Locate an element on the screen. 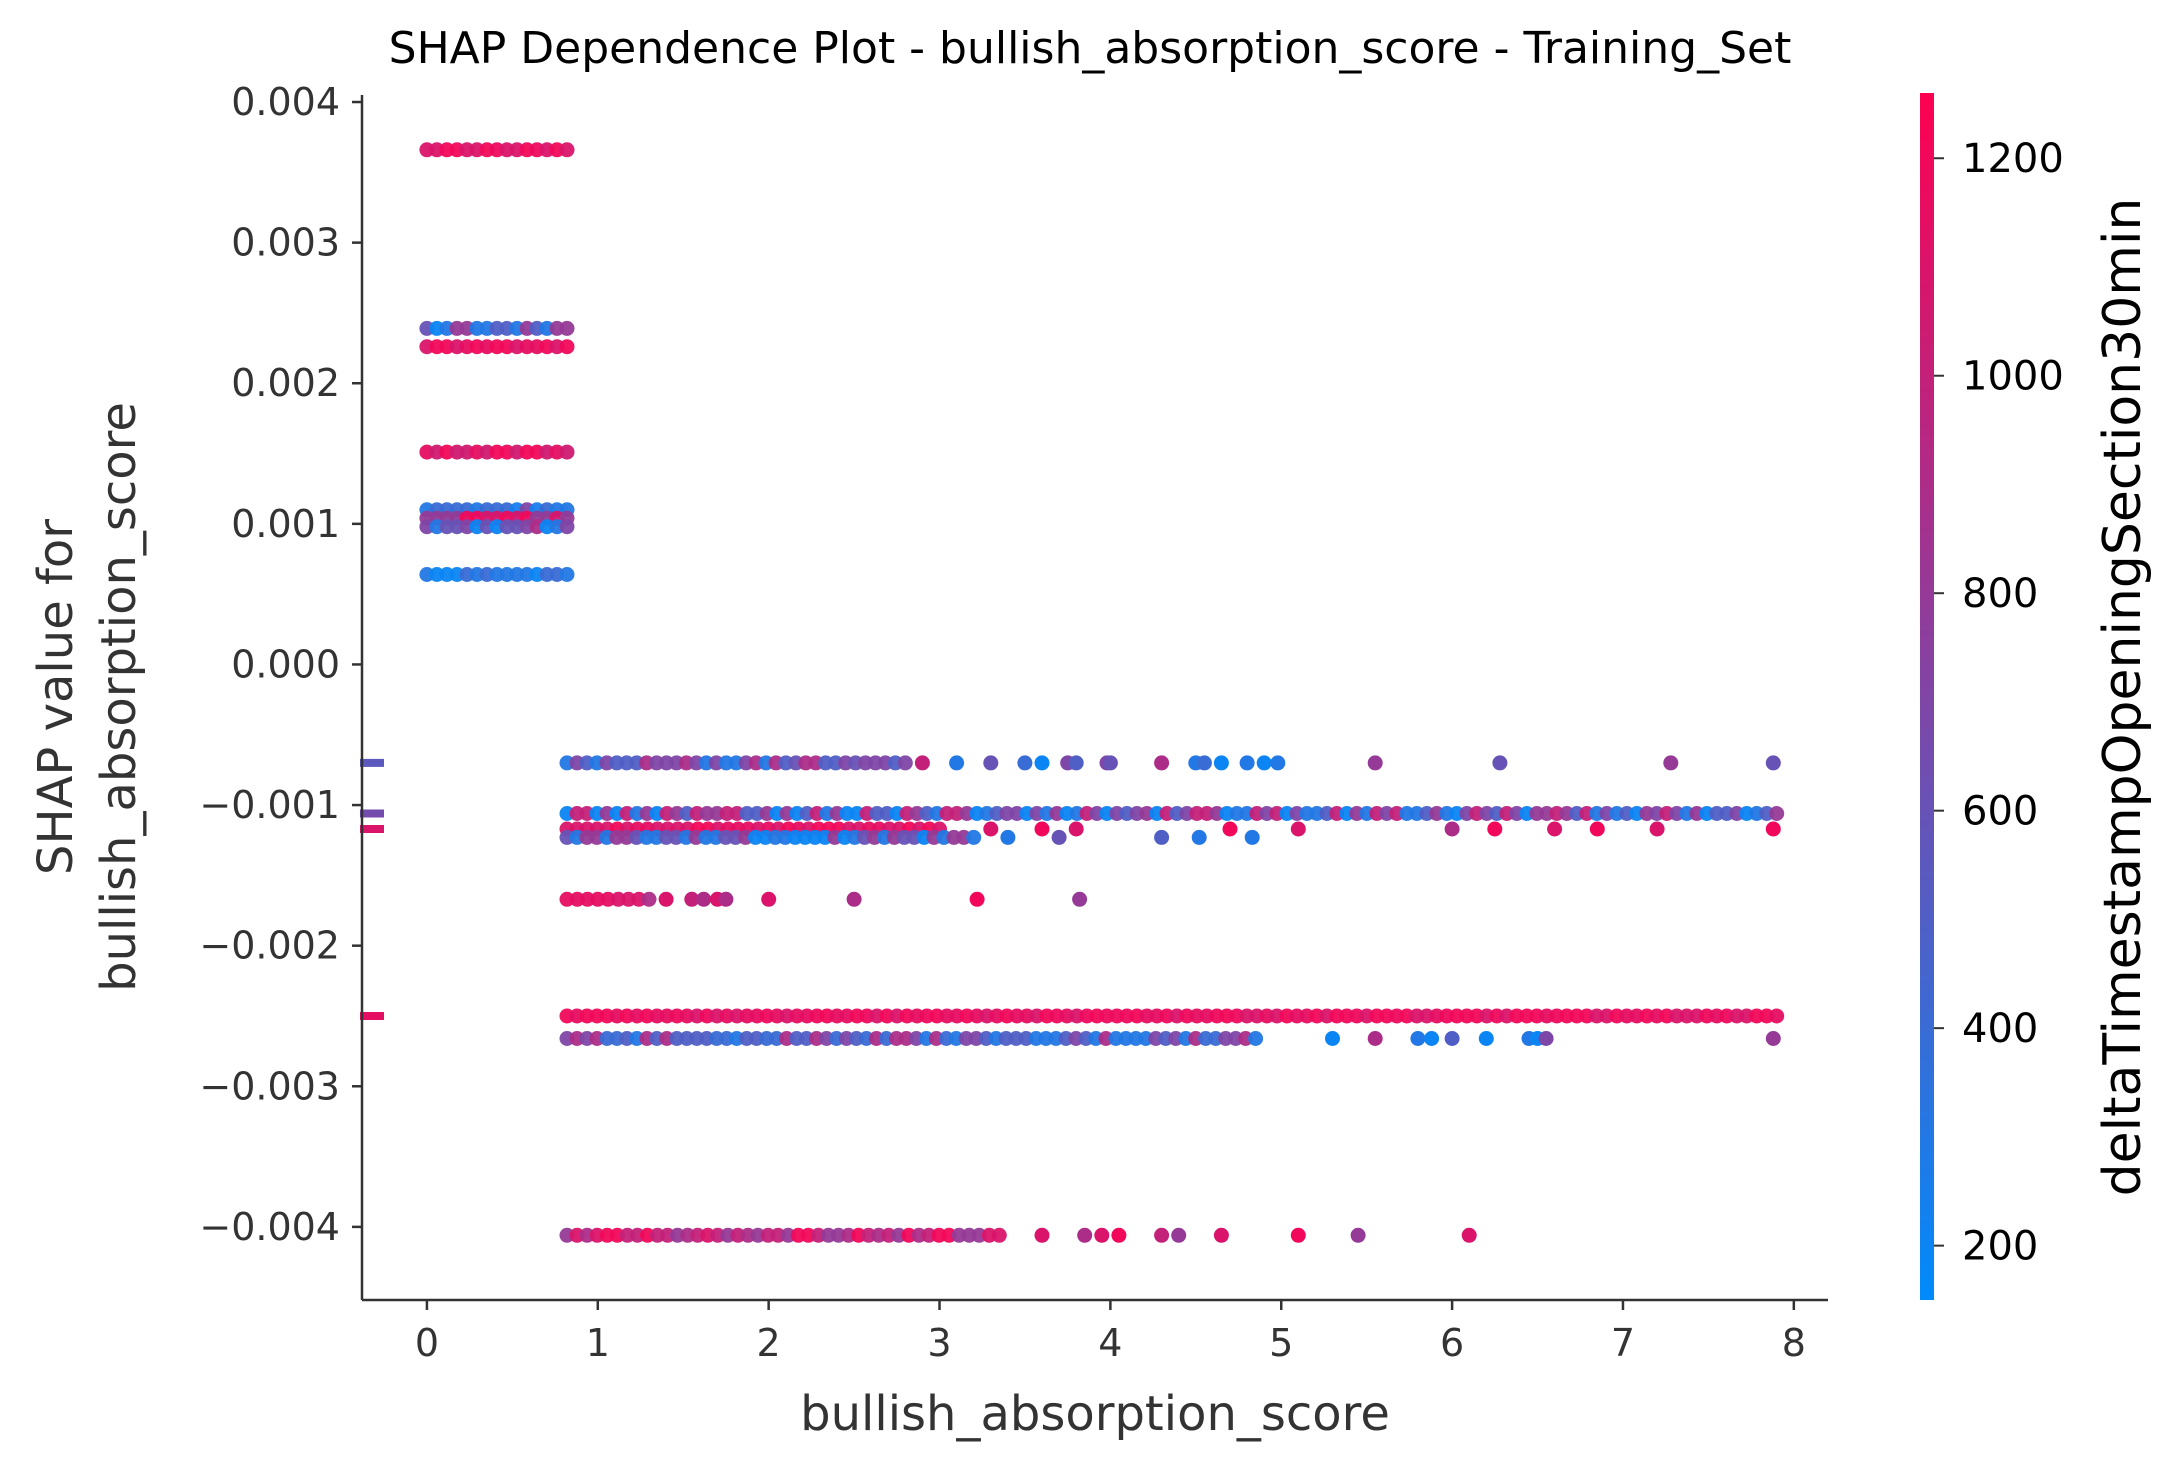 Image resolution: width=2171 pixels, height=1471 pixels. colorbar-label: deltaTimestampOpeningSection30min is located at coordinates (2123, 697).